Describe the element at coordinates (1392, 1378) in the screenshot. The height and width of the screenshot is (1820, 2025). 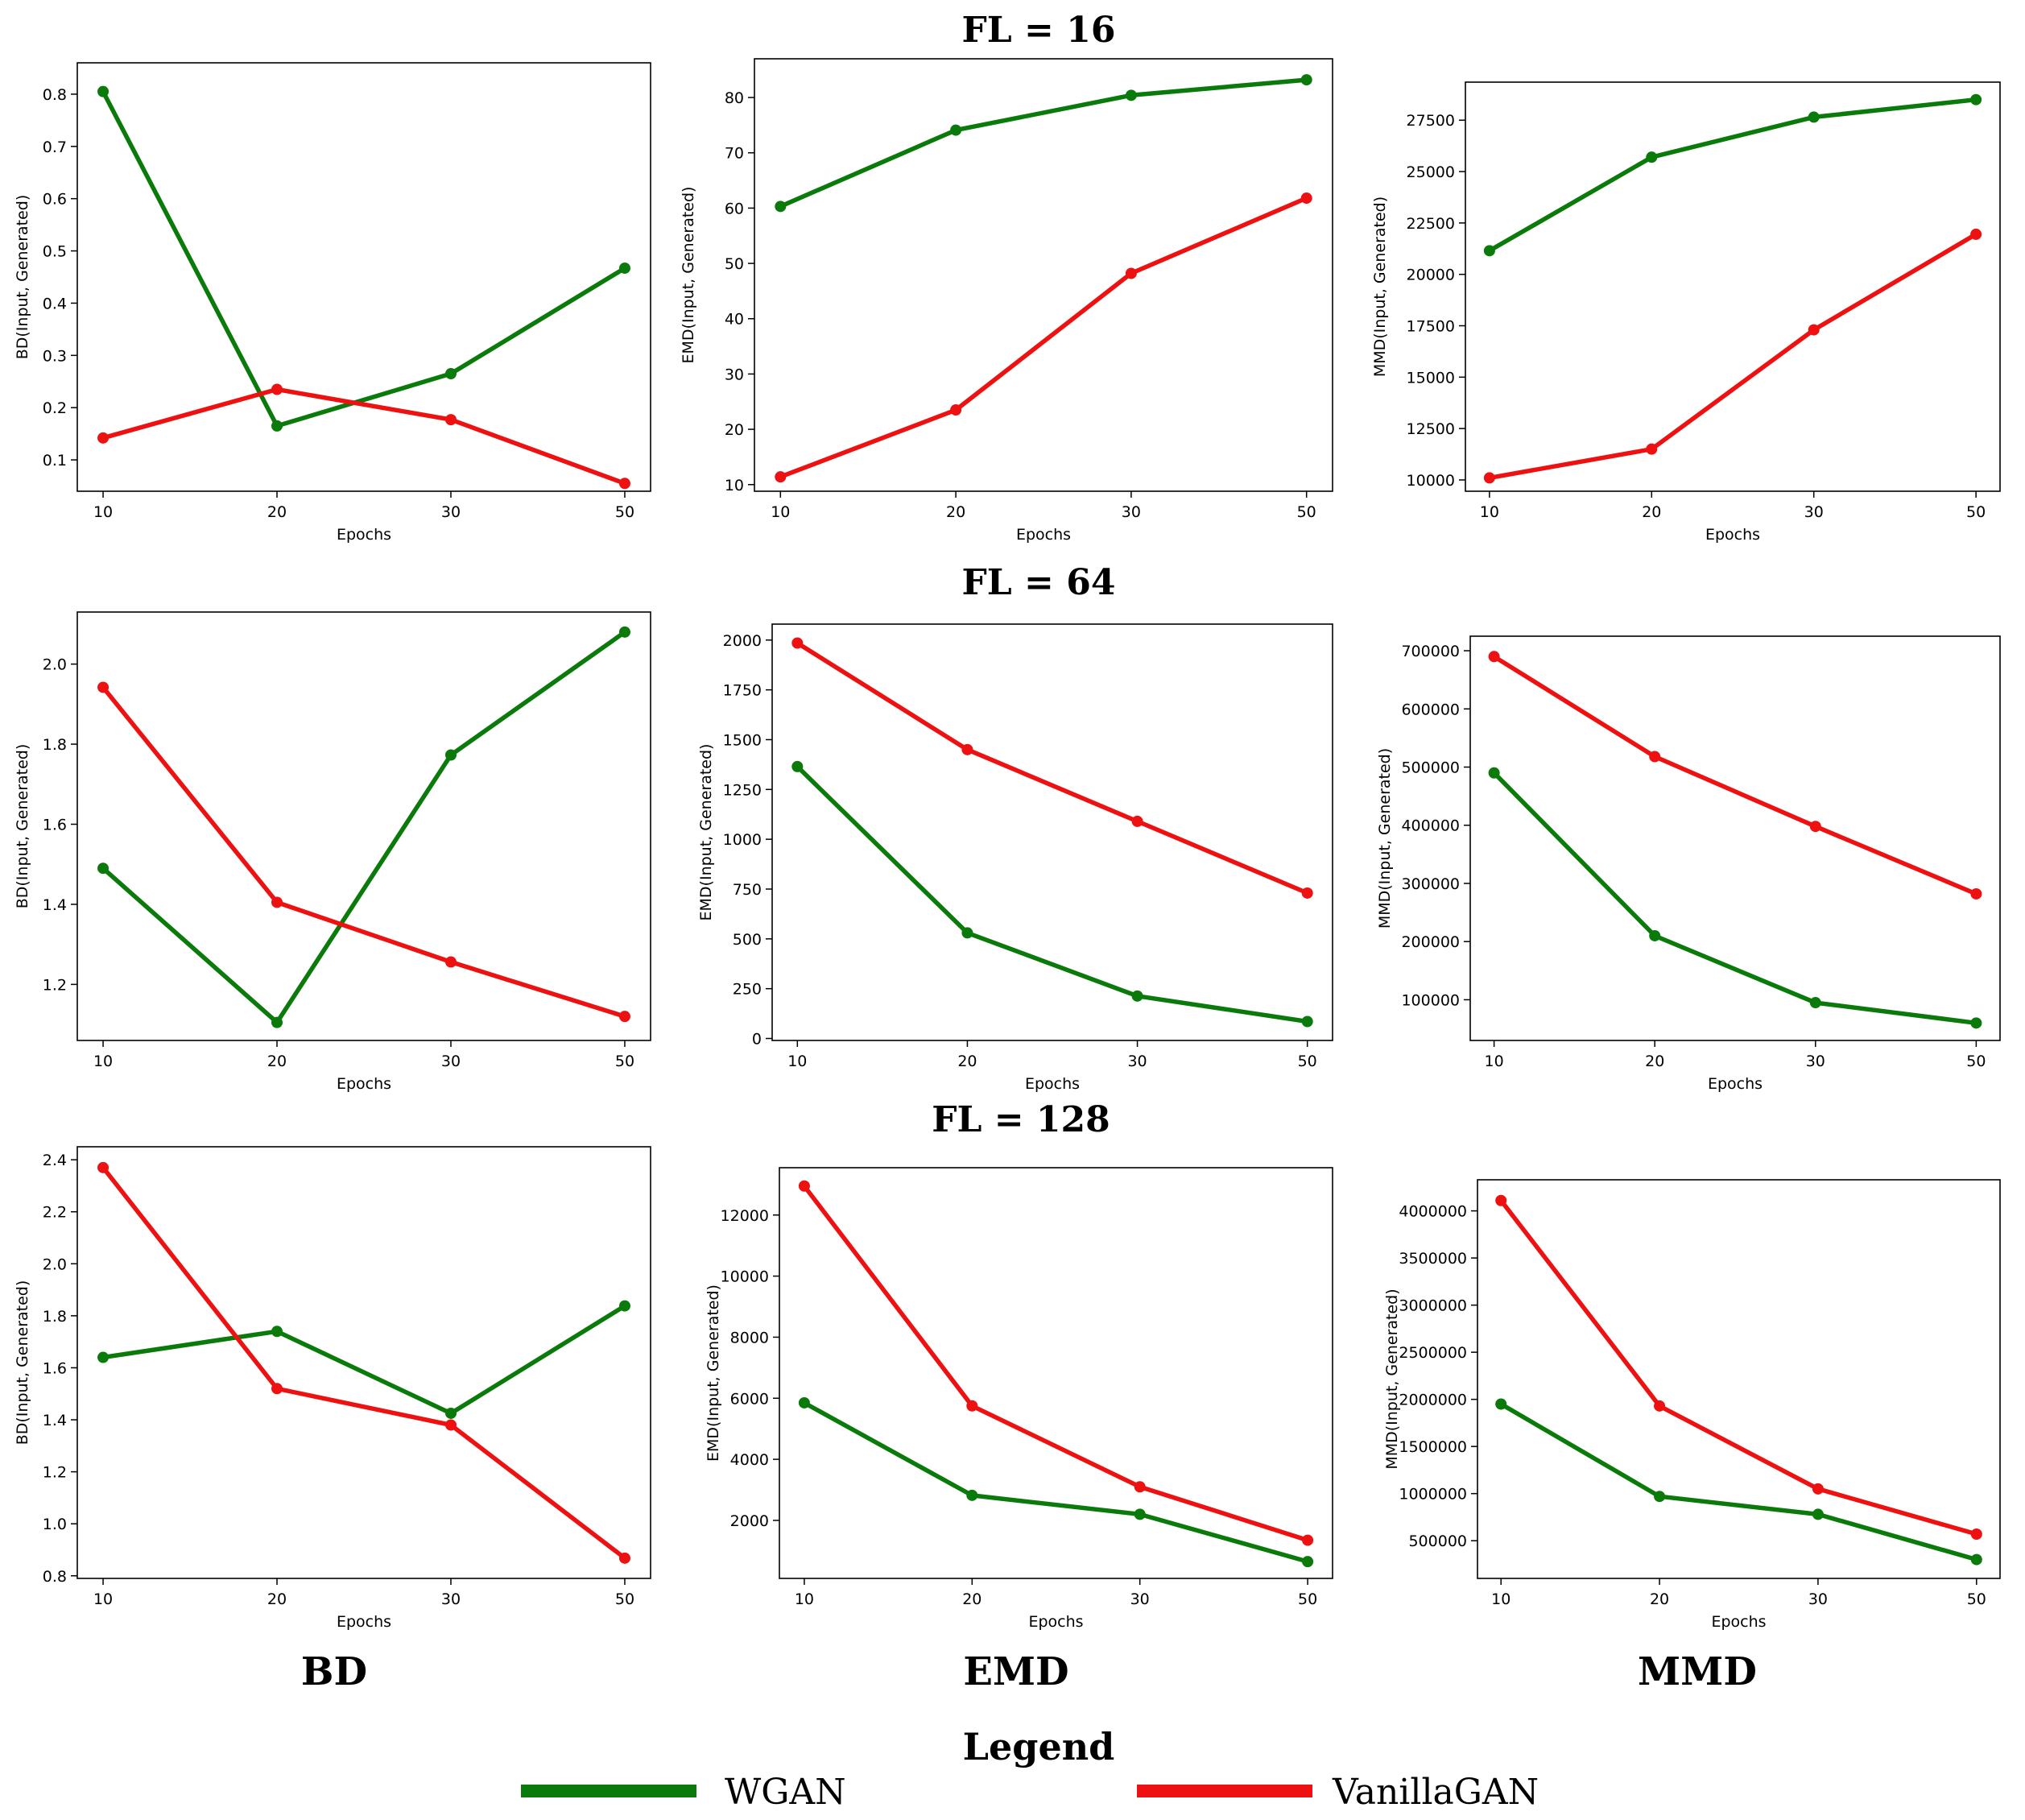
I see `y-axis-label: MMD(Input, Generated)` at that location.